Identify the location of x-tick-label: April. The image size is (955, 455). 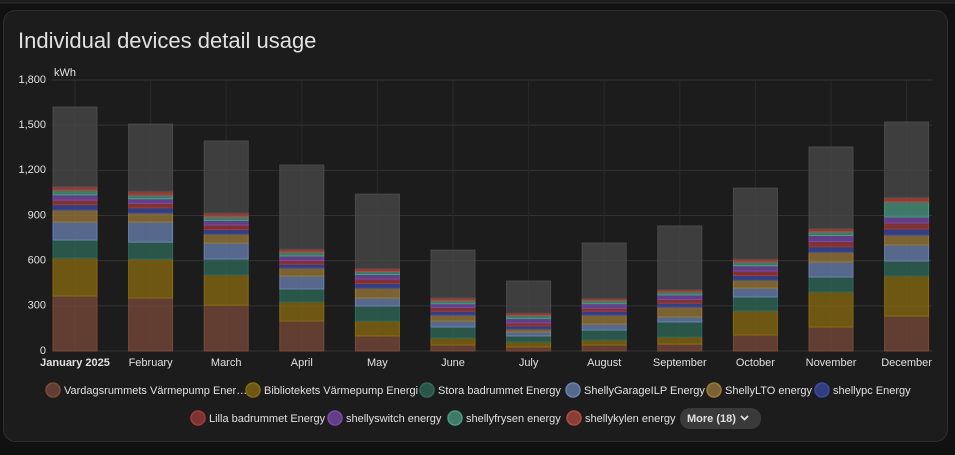
(302, 363).